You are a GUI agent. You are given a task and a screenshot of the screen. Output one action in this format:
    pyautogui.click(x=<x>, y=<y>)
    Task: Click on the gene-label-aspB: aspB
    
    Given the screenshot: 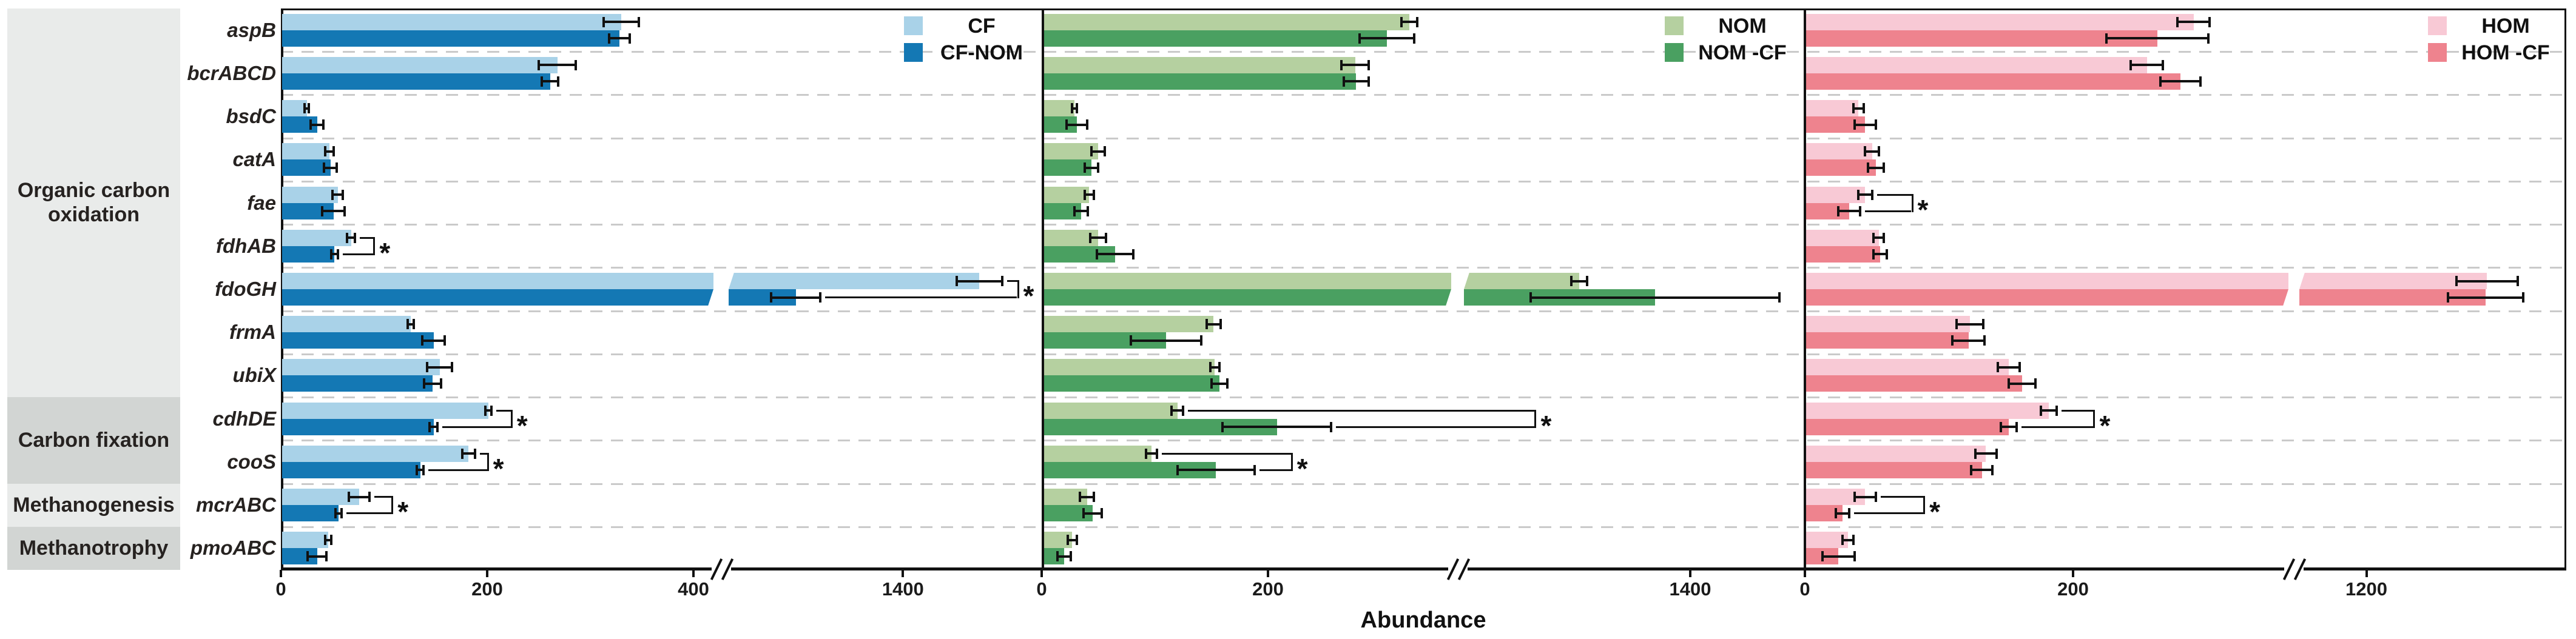 What is the action you would take?
    pyautogui.click(x=251, y=29)
    